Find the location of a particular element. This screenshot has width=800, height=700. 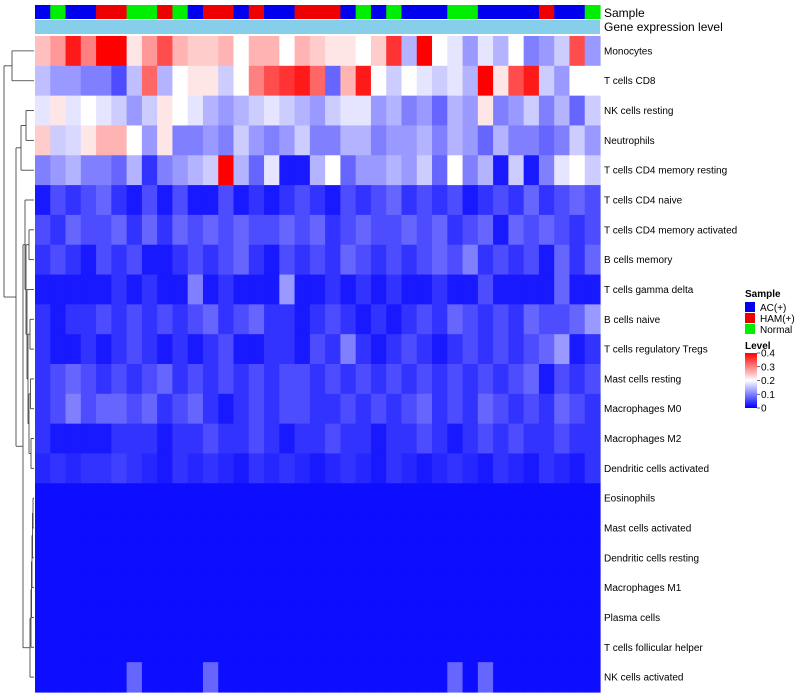

row-label: Monocytes is located at coordinates (628, 51).